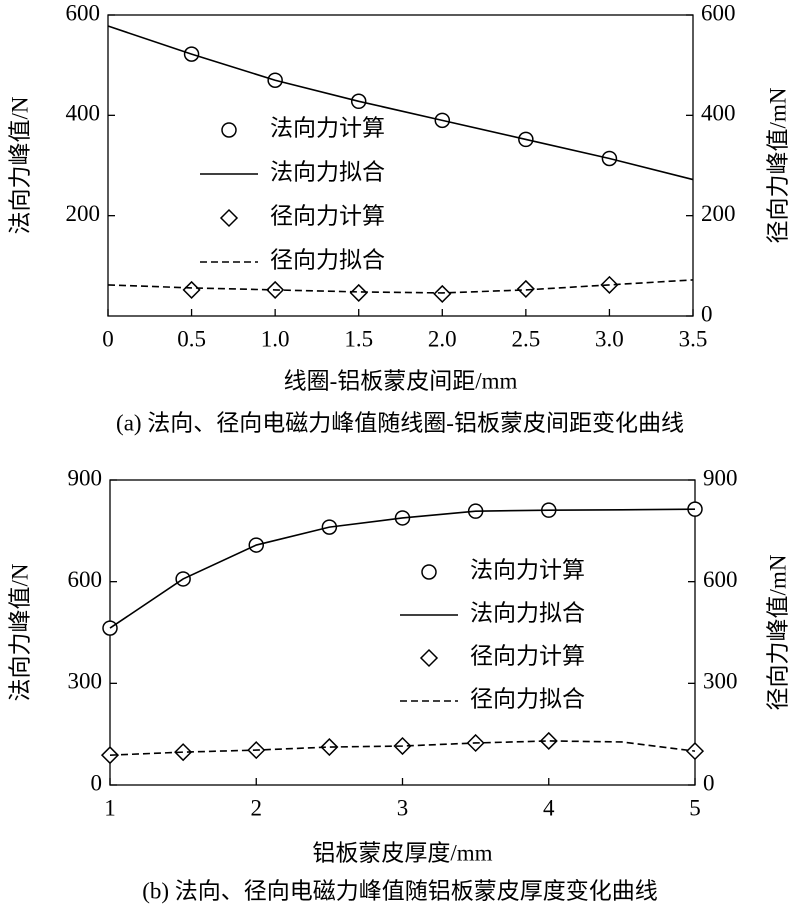 Image resolution: width=800 pixels, height=913 pixels. I want to click on y-tick-label: 400, so click(83, 113).